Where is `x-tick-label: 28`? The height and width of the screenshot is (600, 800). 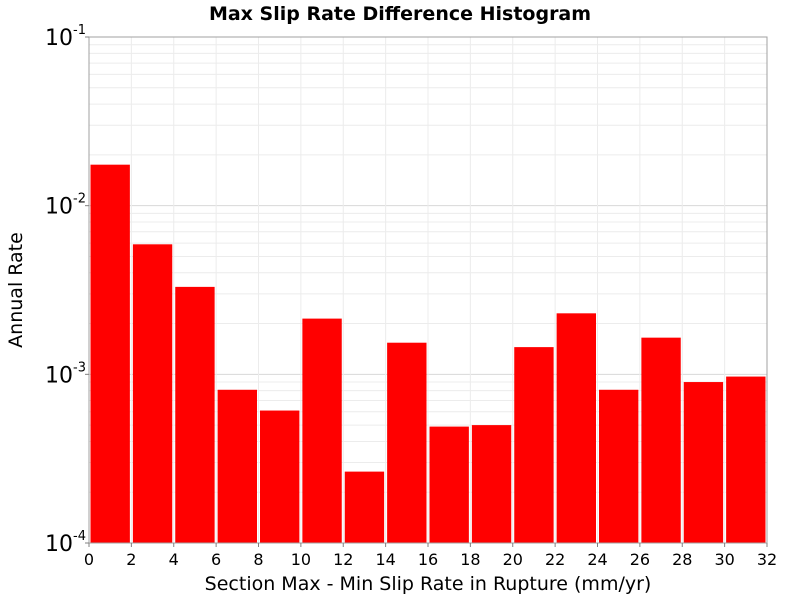 x-tick-label: 28 is located at coordinates (682, 559).